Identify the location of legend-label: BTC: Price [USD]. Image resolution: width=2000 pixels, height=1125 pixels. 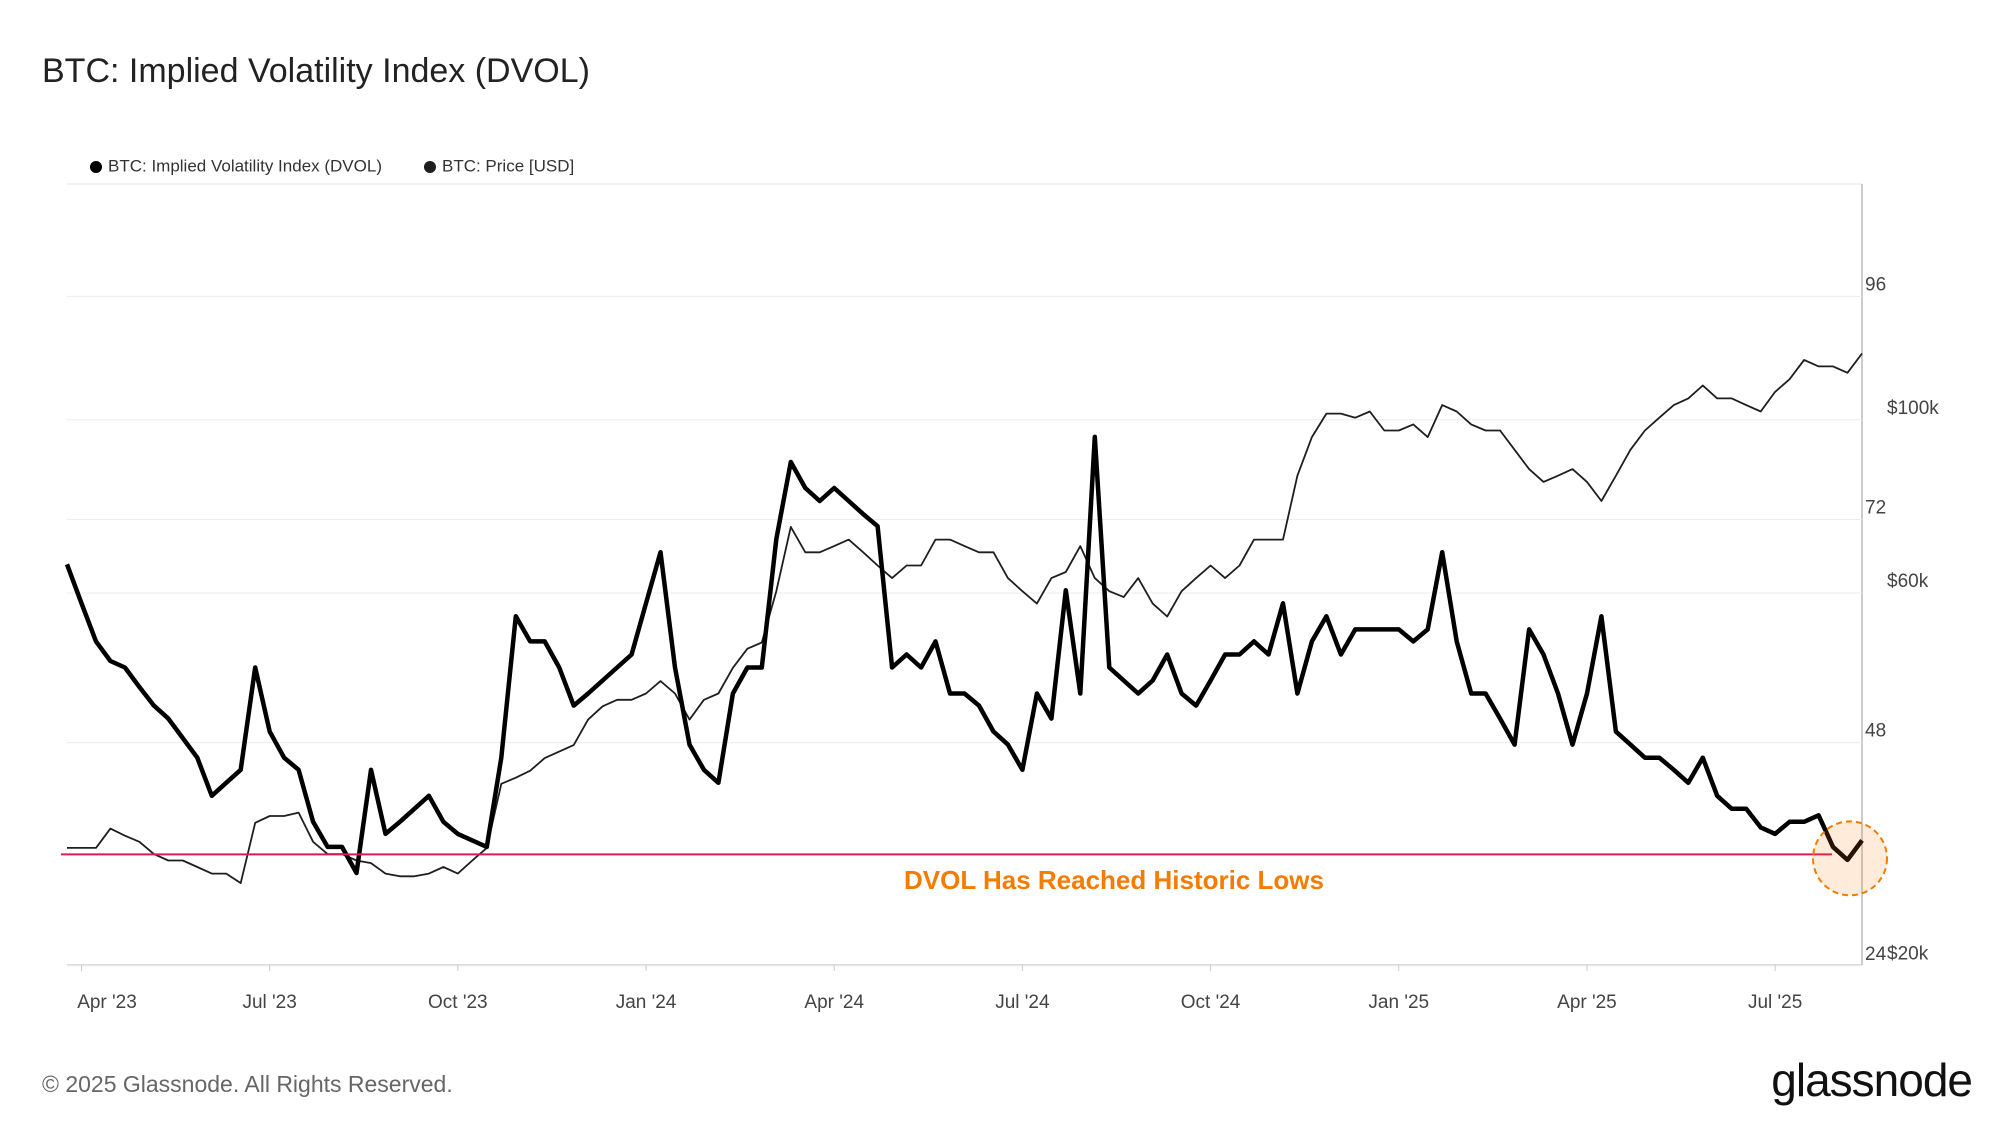
(508, 165).